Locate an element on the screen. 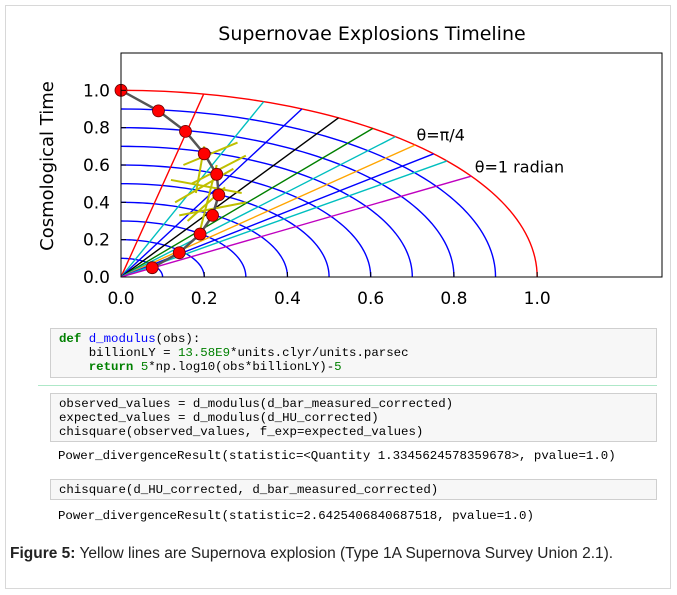 This screenshot has width=677, height=595. x-tick-label: 0.8 is located at coordinates (453, 299).